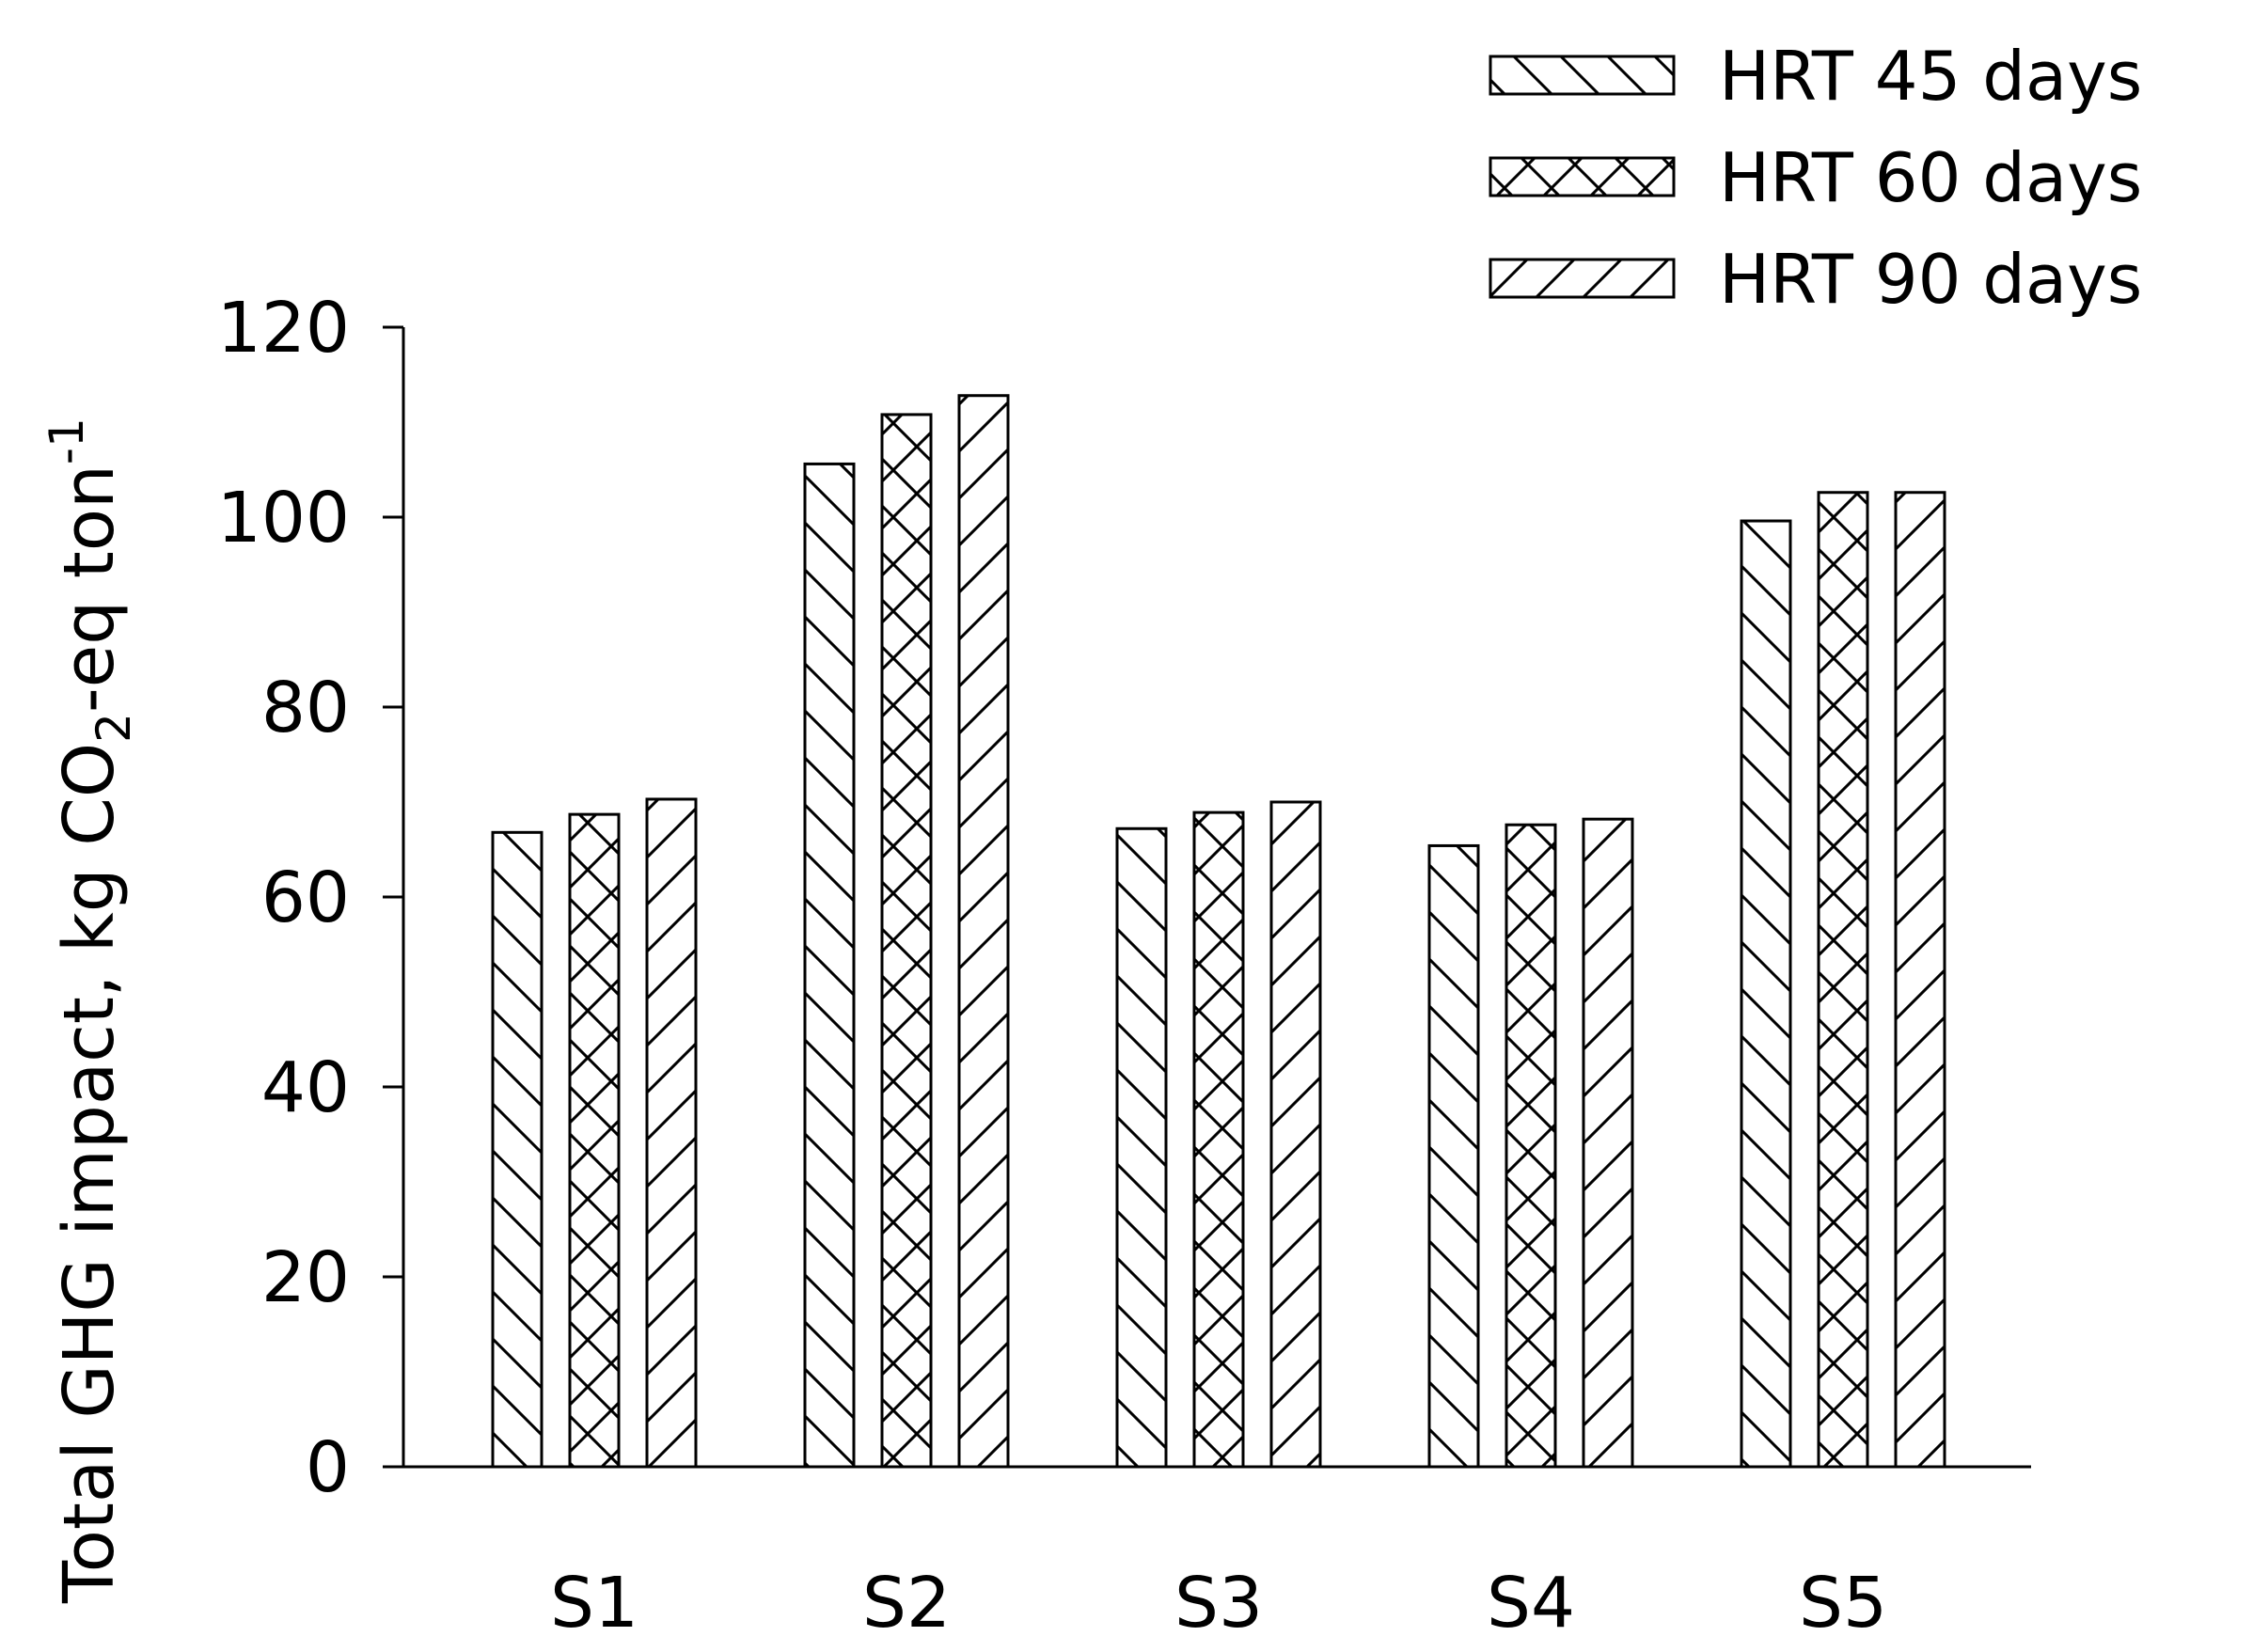 The height and width of the screenshot is (1652, 2253). What do you see at coordinates (1931, 178) in the screenshot?
I see `legend-label: HRT 60 days` at bounding box center [1931, 178].